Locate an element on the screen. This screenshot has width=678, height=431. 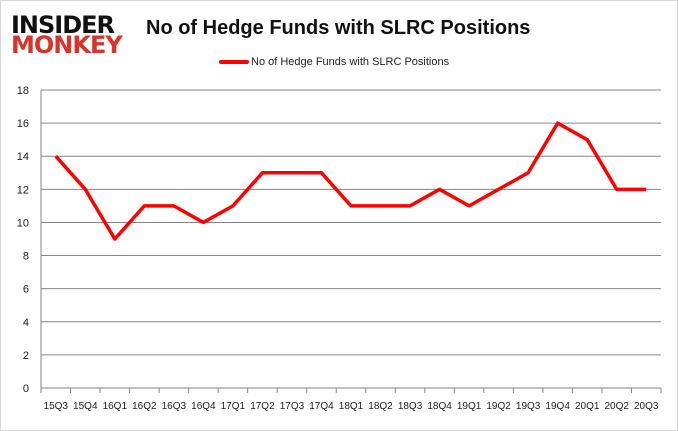
y-tick-label: 16 is located at coordinates (23, 124).